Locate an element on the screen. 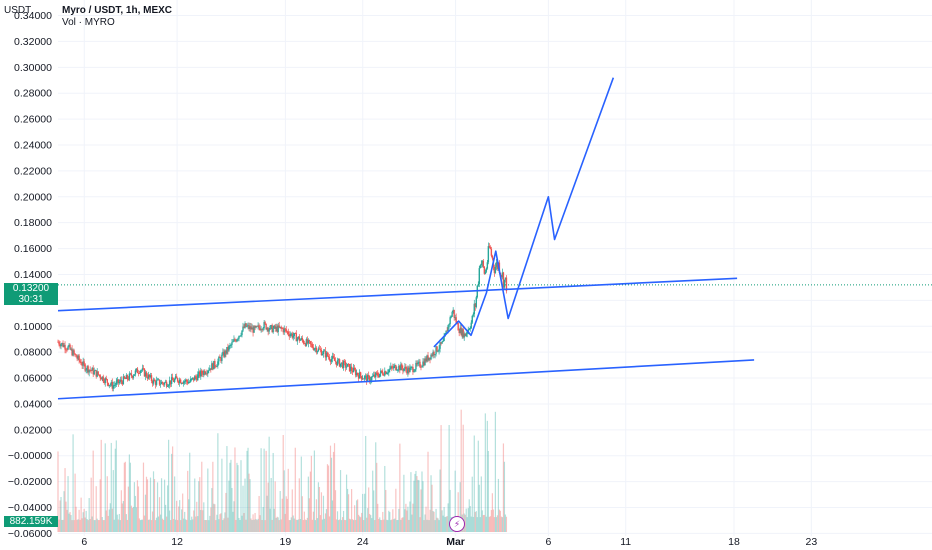  y-tick-label: 0.18000 is located at coordinates (33, 223).